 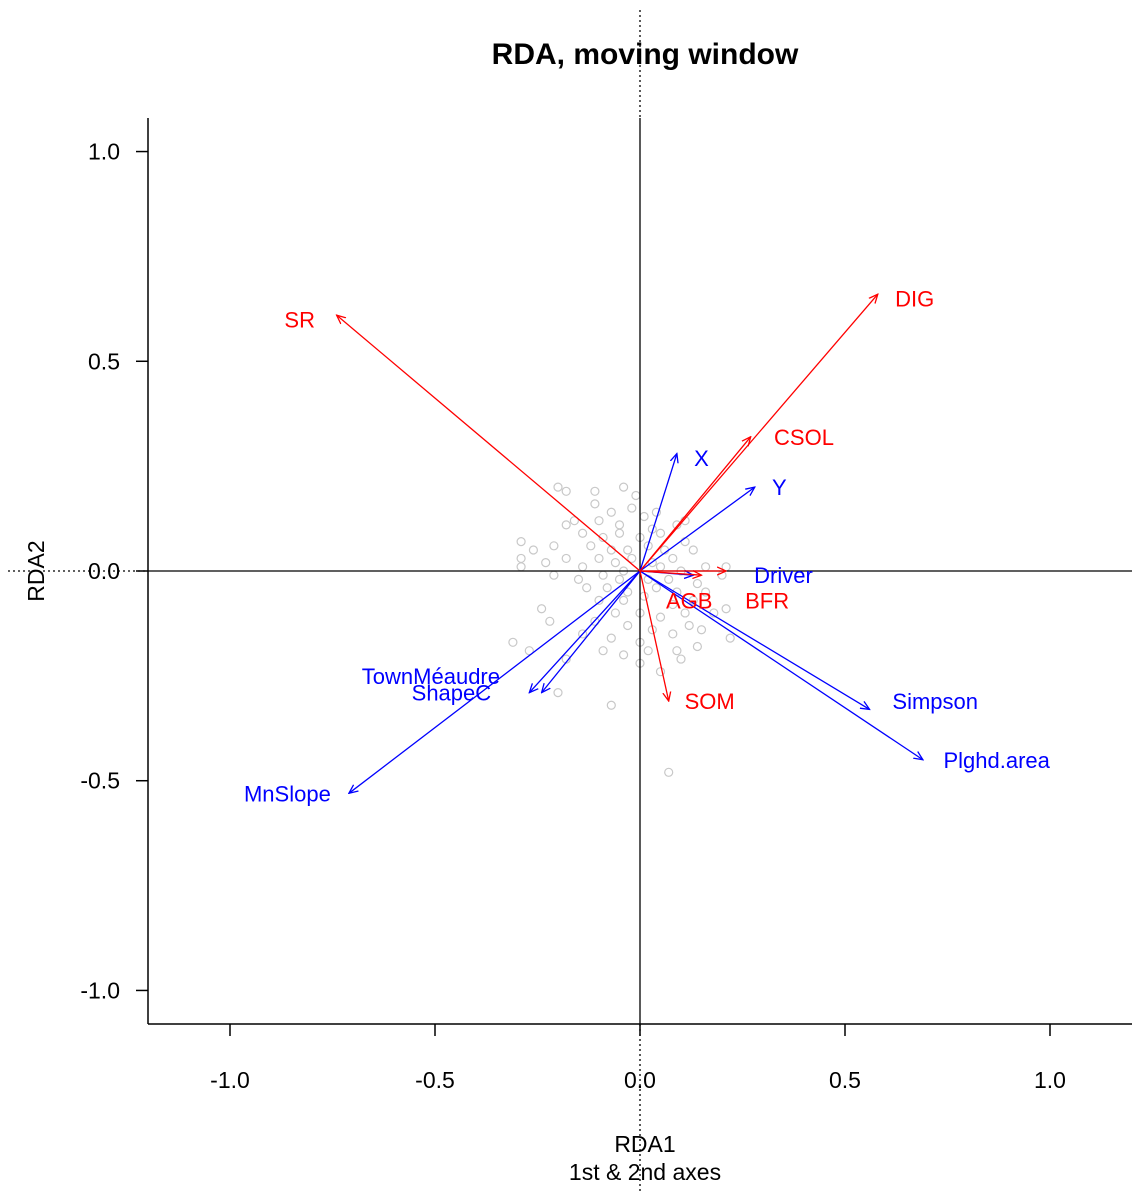 I want to click on x-tick-label: 0.5, so click(x=845, y=1080).